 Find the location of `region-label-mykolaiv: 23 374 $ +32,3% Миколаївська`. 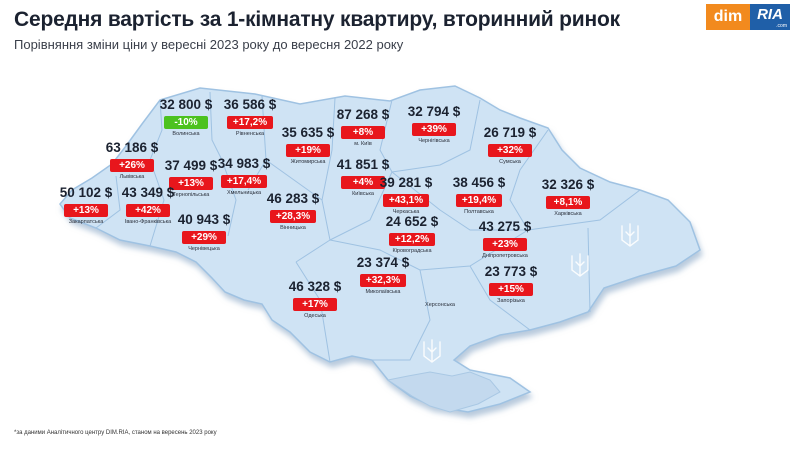

region-label-mykolaiv: 23 374 $ +32,3% Миколаївська is located at coordinates (383, 275).